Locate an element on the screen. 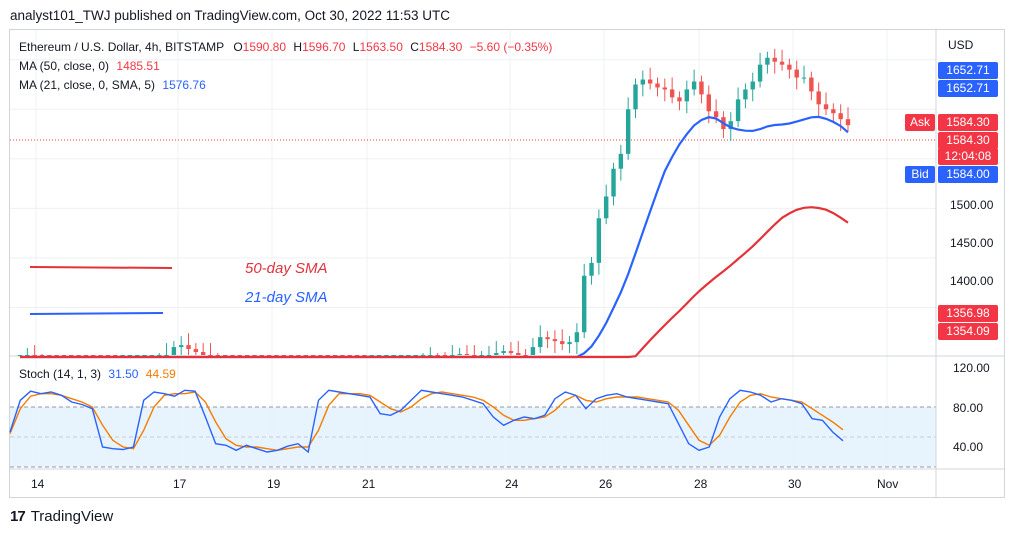 This screenshot has width=1017, height=536. brand-name: TradingView is located at coordinates (72, 516).